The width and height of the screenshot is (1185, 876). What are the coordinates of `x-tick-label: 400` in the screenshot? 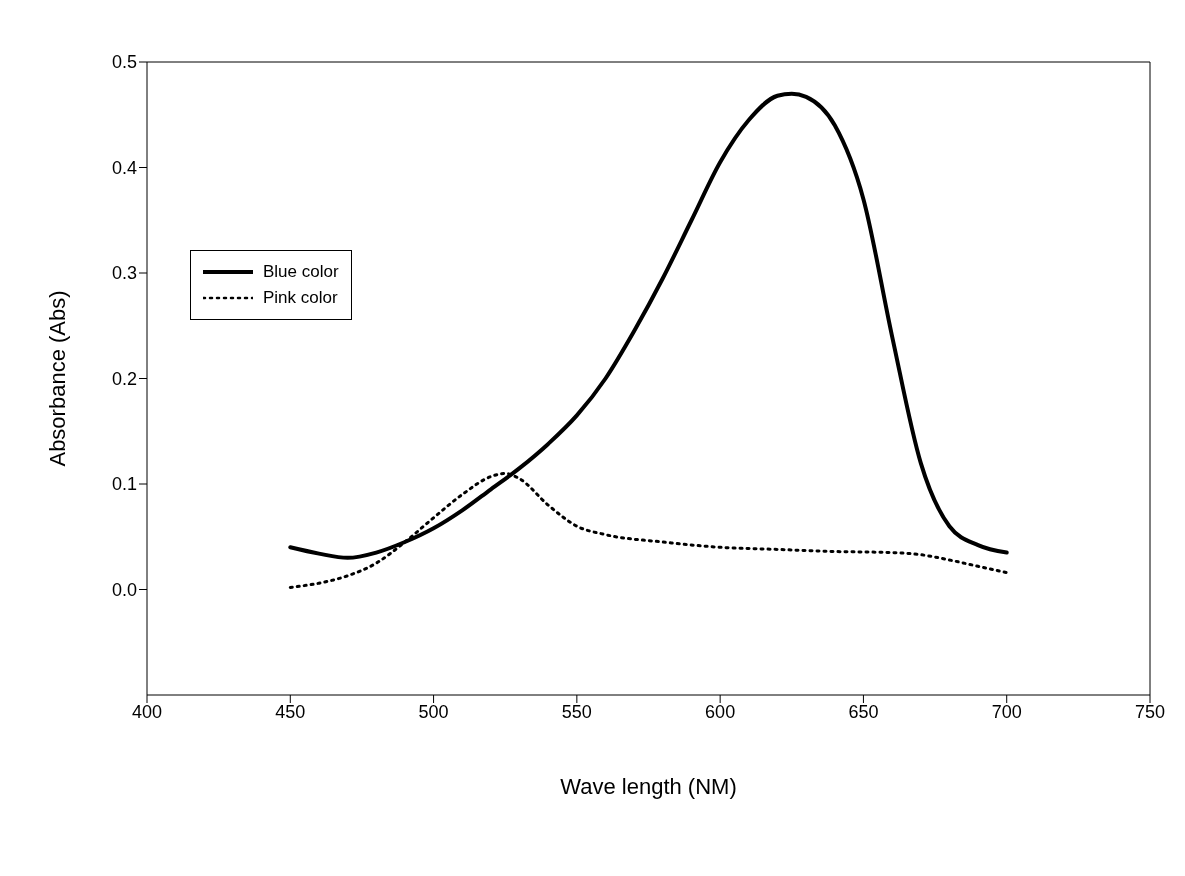 It's located at (147, 711).